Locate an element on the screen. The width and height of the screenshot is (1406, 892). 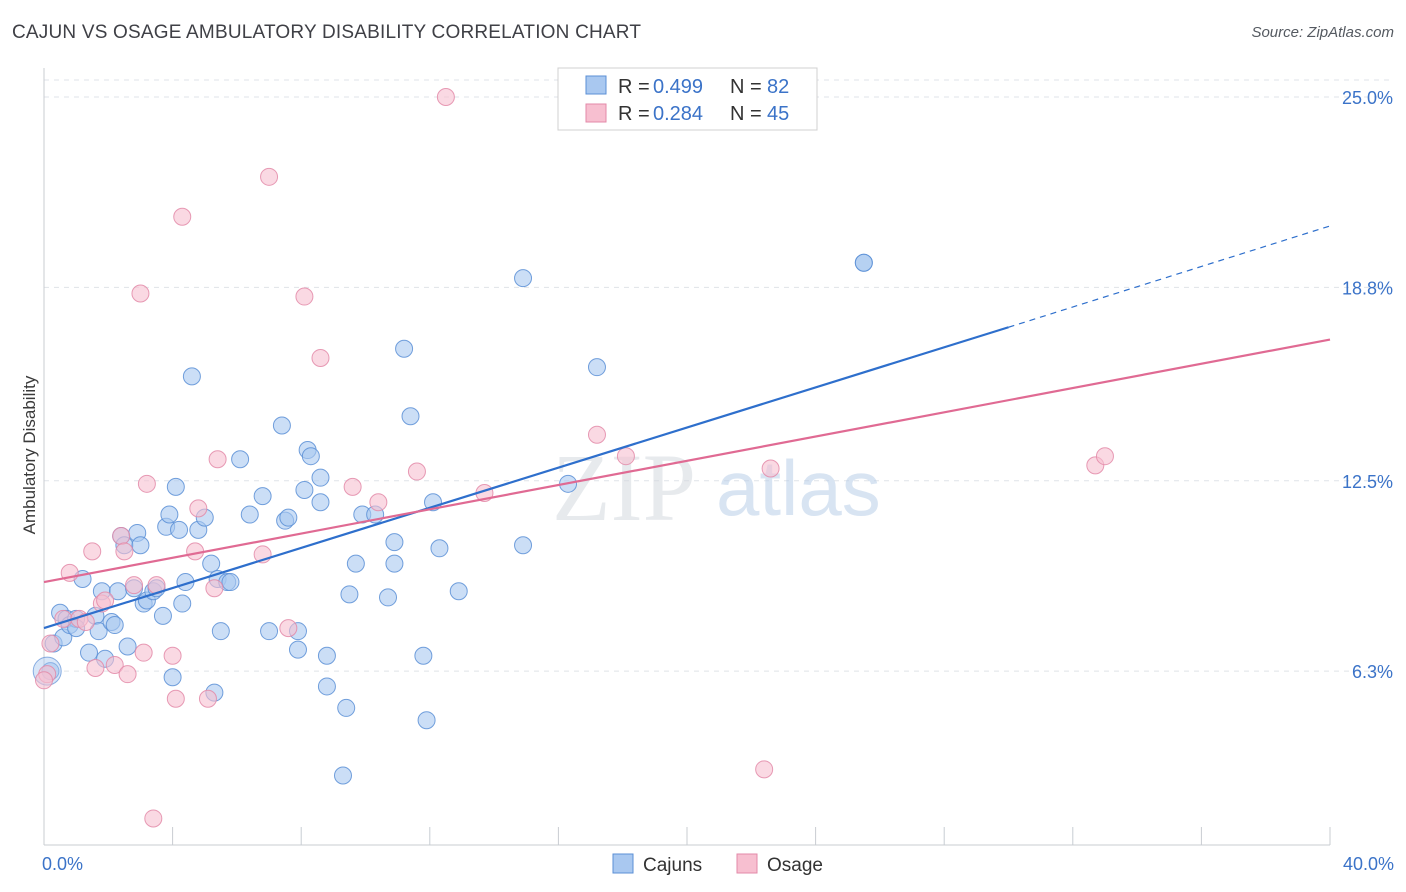
y-tick-label-2: 18.8% is located at coordinates (1367, 288).